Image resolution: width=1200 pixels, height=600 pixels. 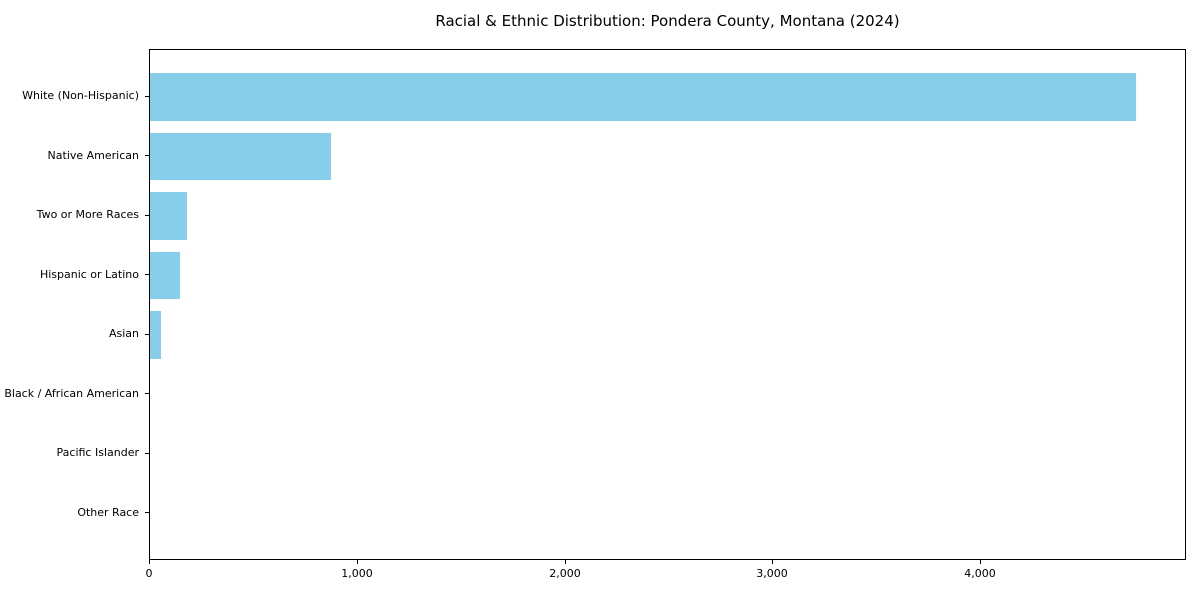 I want to click on bar-row-white-non-hispanic, so click(x=667, y=97).